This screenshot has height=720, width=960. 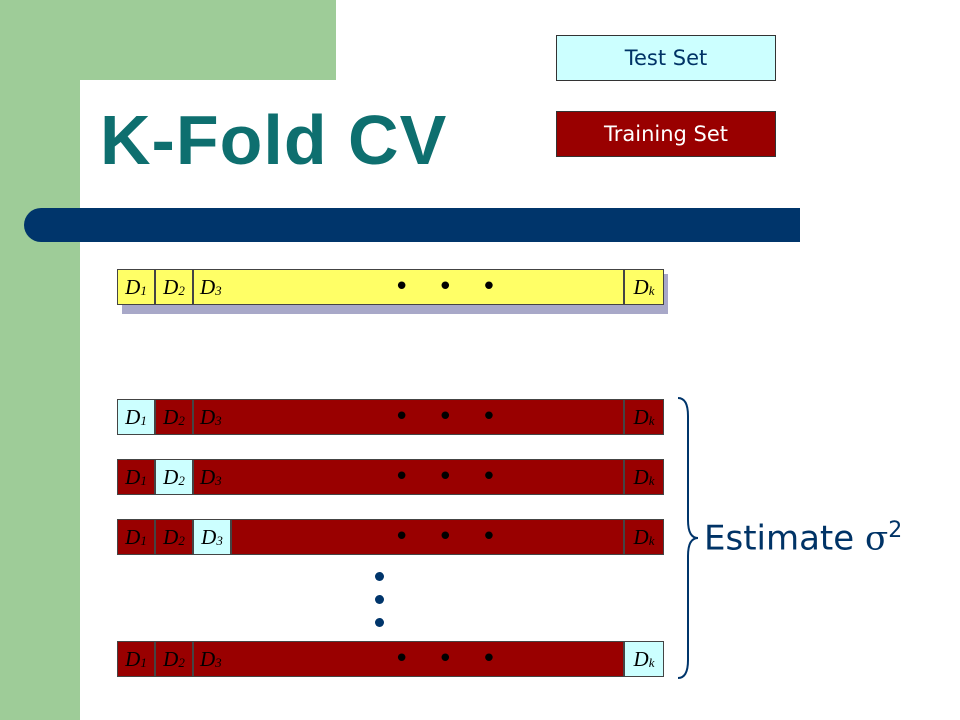 What do you see at coordinates (803, 538) in the screenshot?
I see `estimate-label: Estimate σ2` at bounding box center [803, 538].